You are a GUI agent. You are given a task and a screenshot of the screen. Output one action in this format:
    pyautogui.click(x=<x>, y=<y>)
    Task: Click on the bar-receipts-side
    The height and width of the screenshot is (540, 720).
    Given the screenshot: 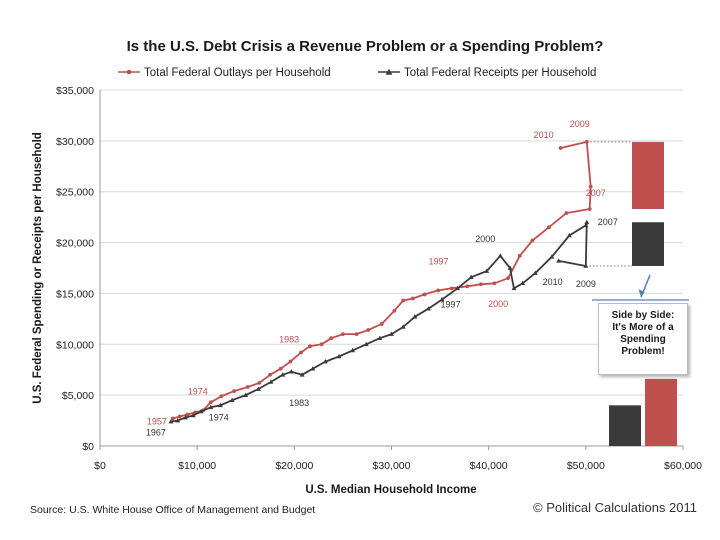 What is the action you would take?
    pyautogui.click(x=625, y=425)
    